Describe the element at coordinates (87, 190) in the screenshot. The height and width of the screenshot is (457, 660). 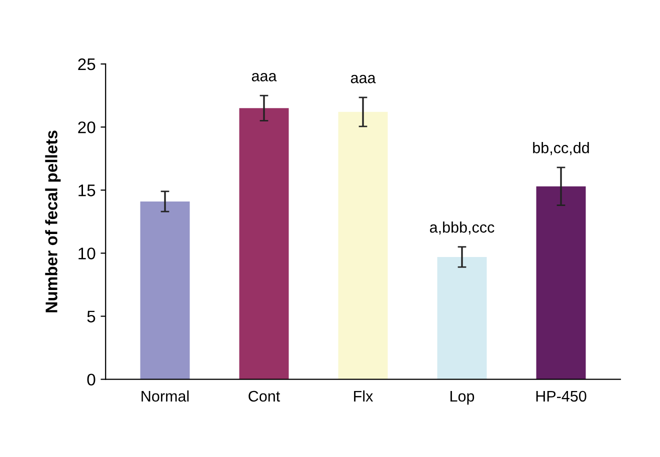
I see `y-tick-label: 15` at that location.